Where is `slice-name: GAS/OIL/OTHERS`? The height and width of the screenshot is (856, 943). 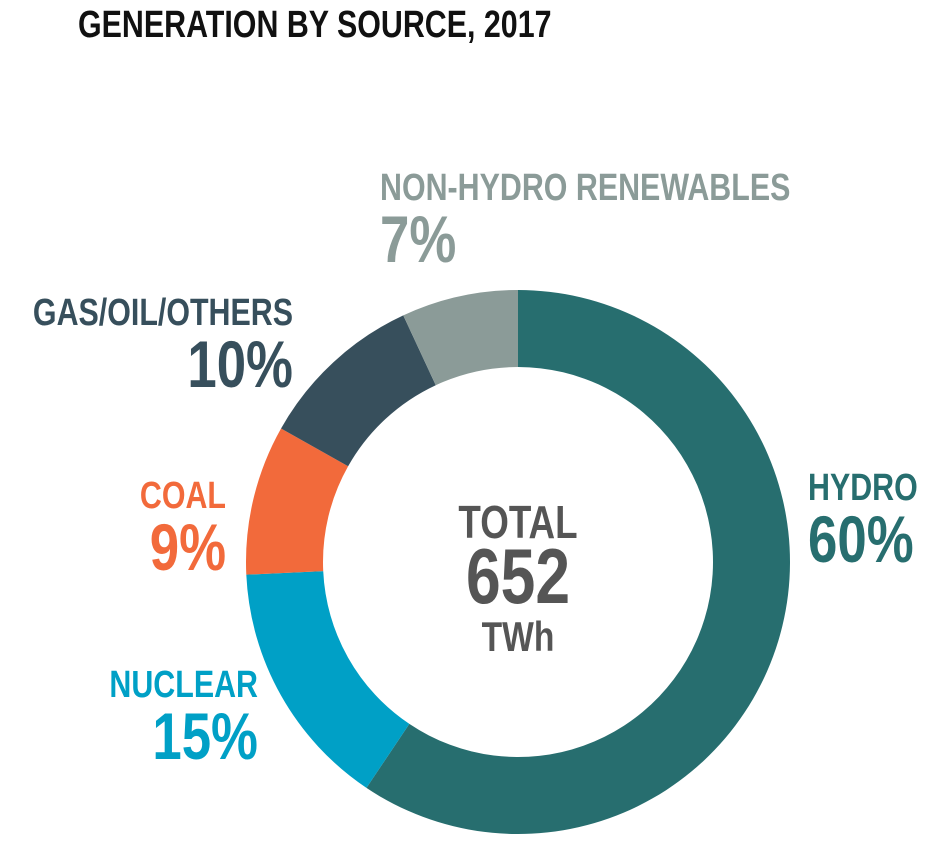
slice-name: GAS/OIL/OTHERS is located at coordinates (163, 313).